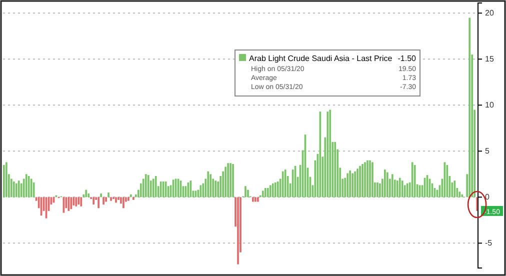  Describe the element at coordinates (487, 151) in the screenshot. I see `y-tick-label: 5` at that location.